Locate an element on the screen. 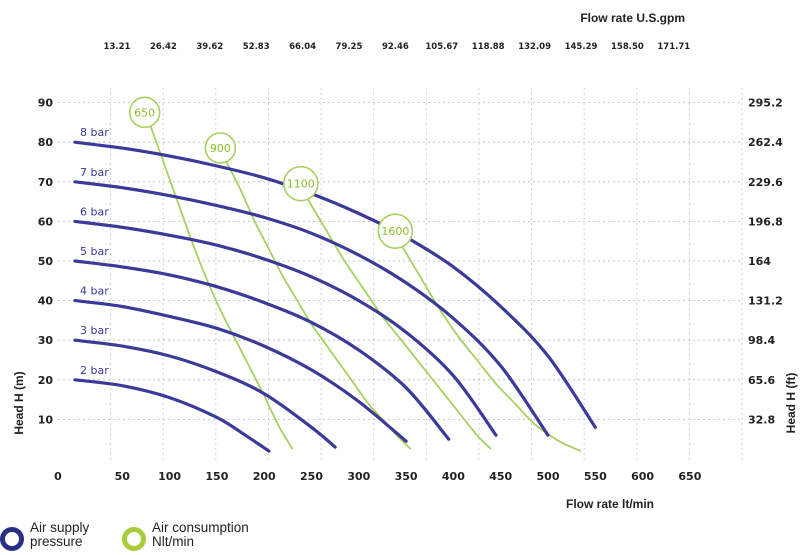 This screenshot has width=802, height=555. consumption-ring-icon is located at coordinates (134, 539).